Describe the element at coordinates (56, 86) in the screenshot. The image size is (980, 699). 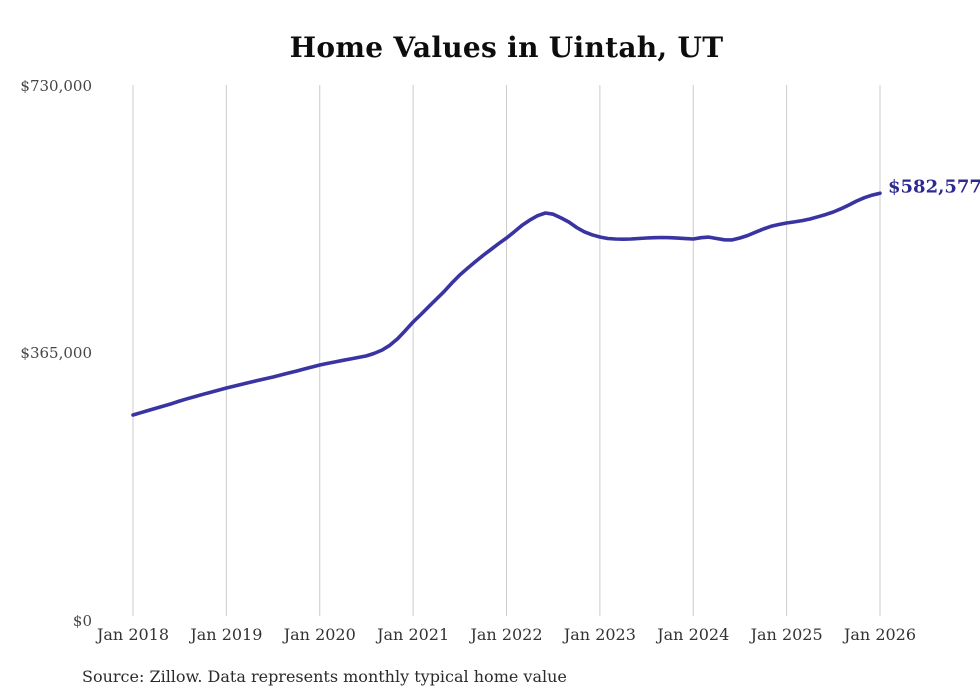
I see `y-axis-tick-730000: $730,000` at that location.